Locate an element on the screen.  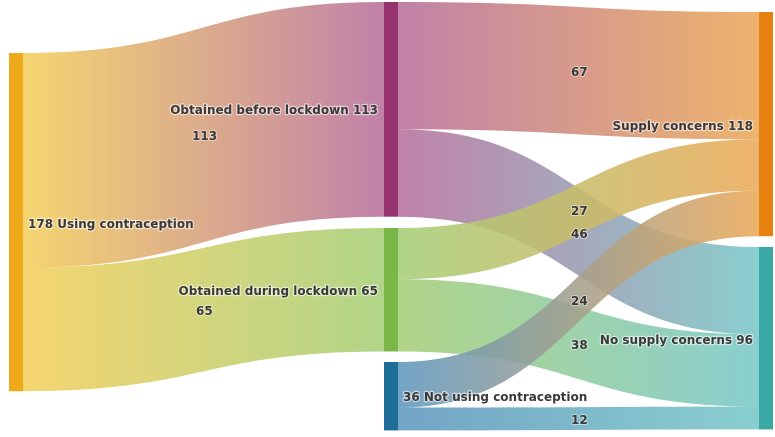
link-value-using-before: 113 is located at coordinates (204, 136).